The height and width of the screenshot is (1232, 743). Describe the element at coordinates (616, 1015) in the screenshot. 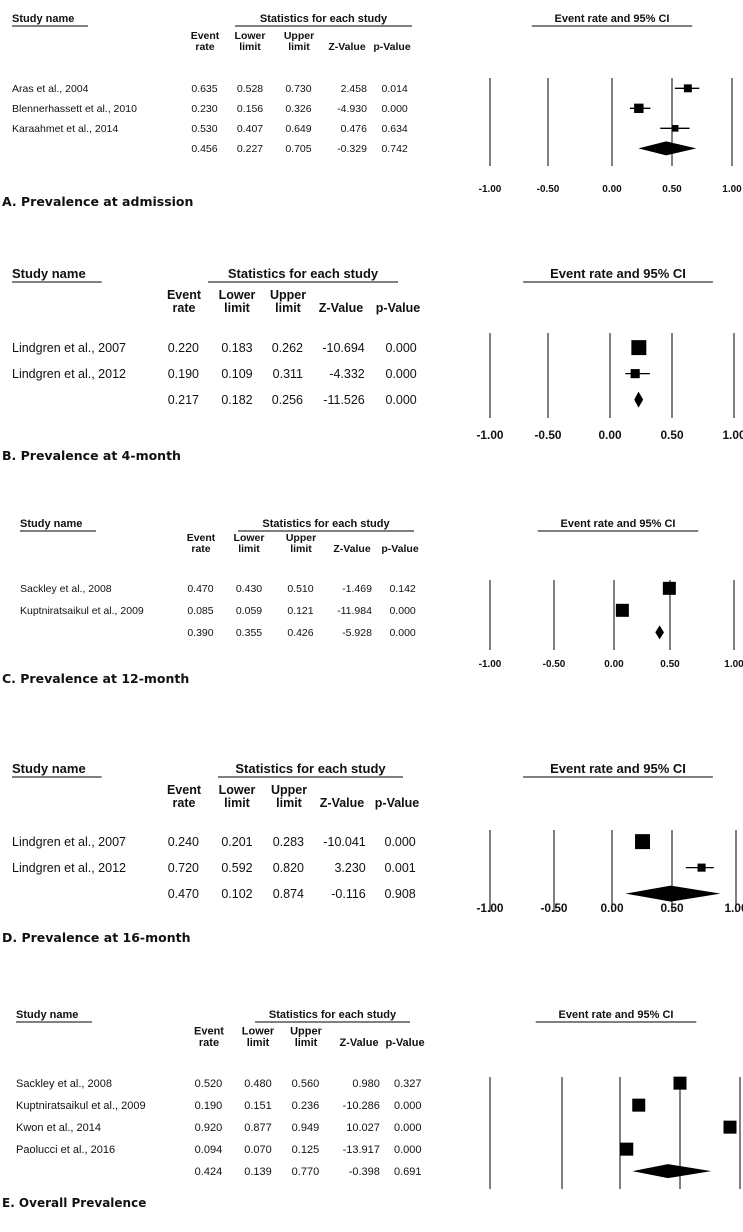

I see `header-plot: Event rate and 95% CI` at that location.